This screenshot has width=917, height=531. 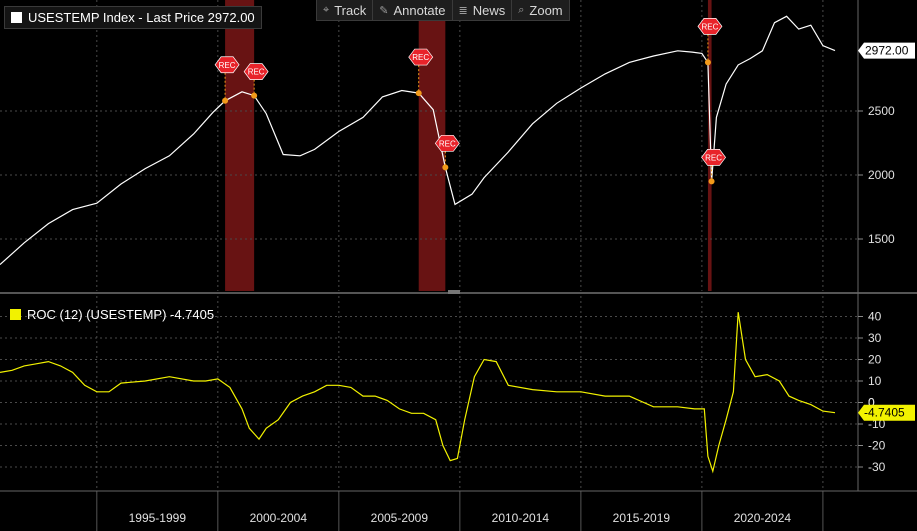 I want to click on roc-y-tick-label: 30, so click(x=875, y=338).